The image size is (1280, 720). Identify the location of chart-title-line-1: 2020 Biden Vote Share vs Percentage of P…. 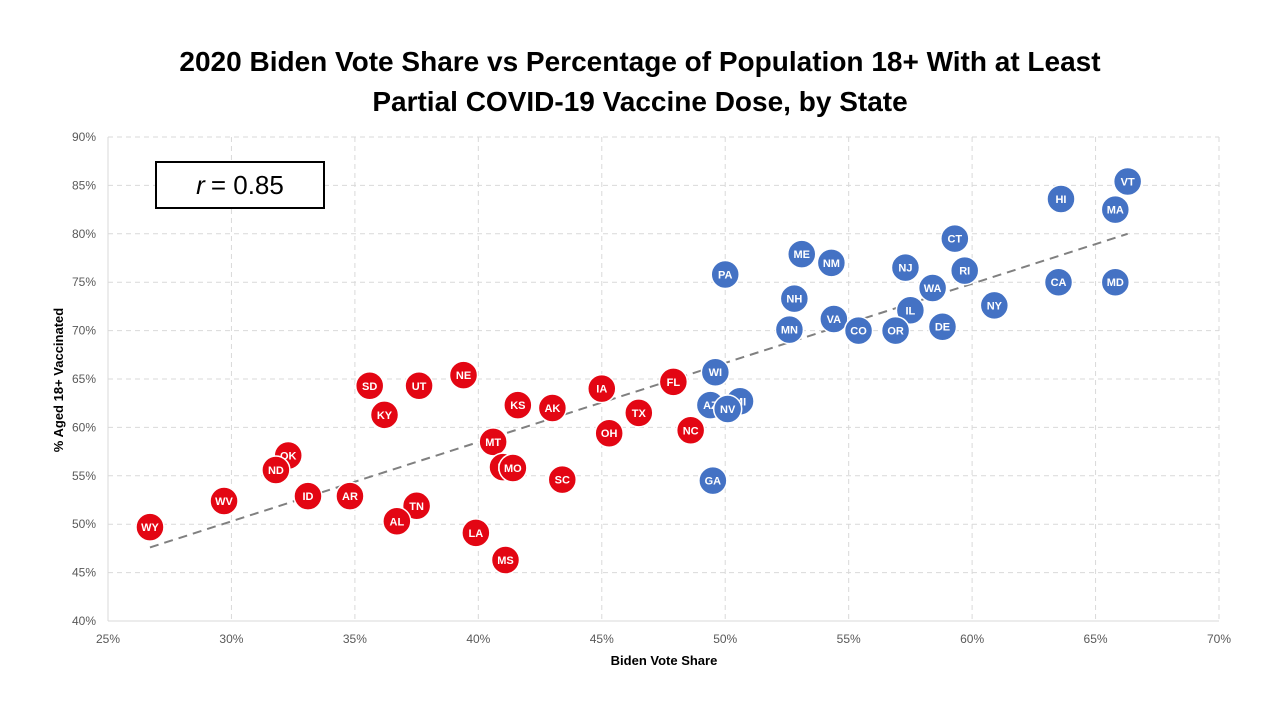
(640, 61).